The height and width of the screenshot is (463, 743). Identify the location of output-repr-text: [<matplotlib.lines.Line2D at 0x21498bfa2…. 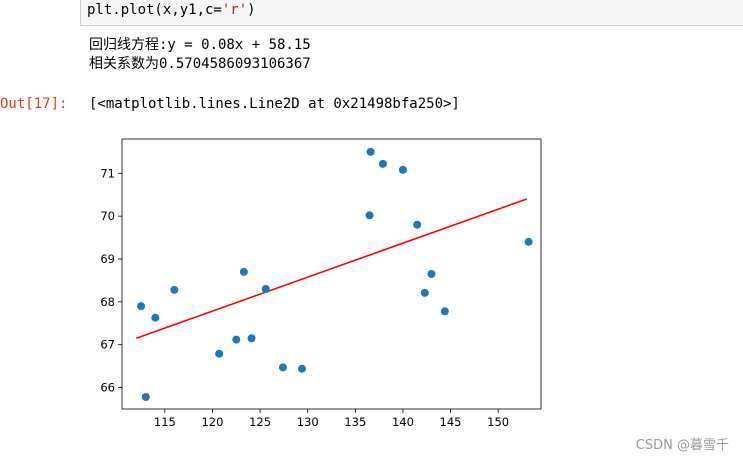
(274, 104).